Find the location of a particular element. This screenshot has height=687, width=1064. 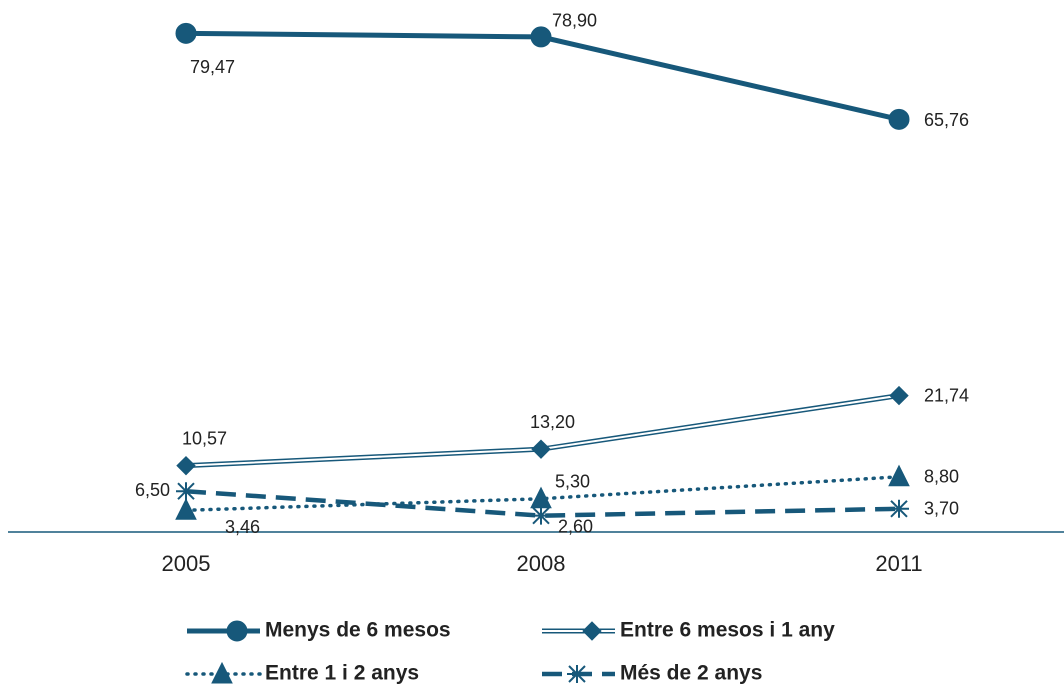

data-label: 8,80 is located at coordinates (941, 477).